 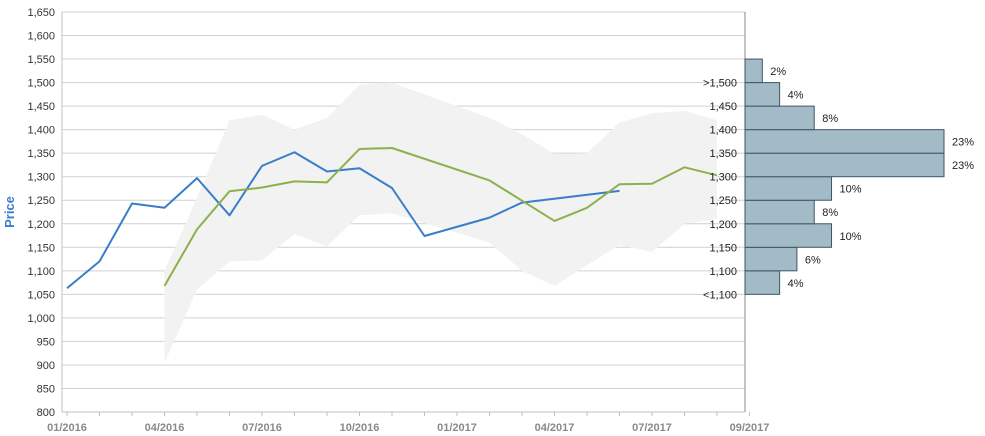 I want to click on y-tick-label: 1,400, so click(x=41, y=131).